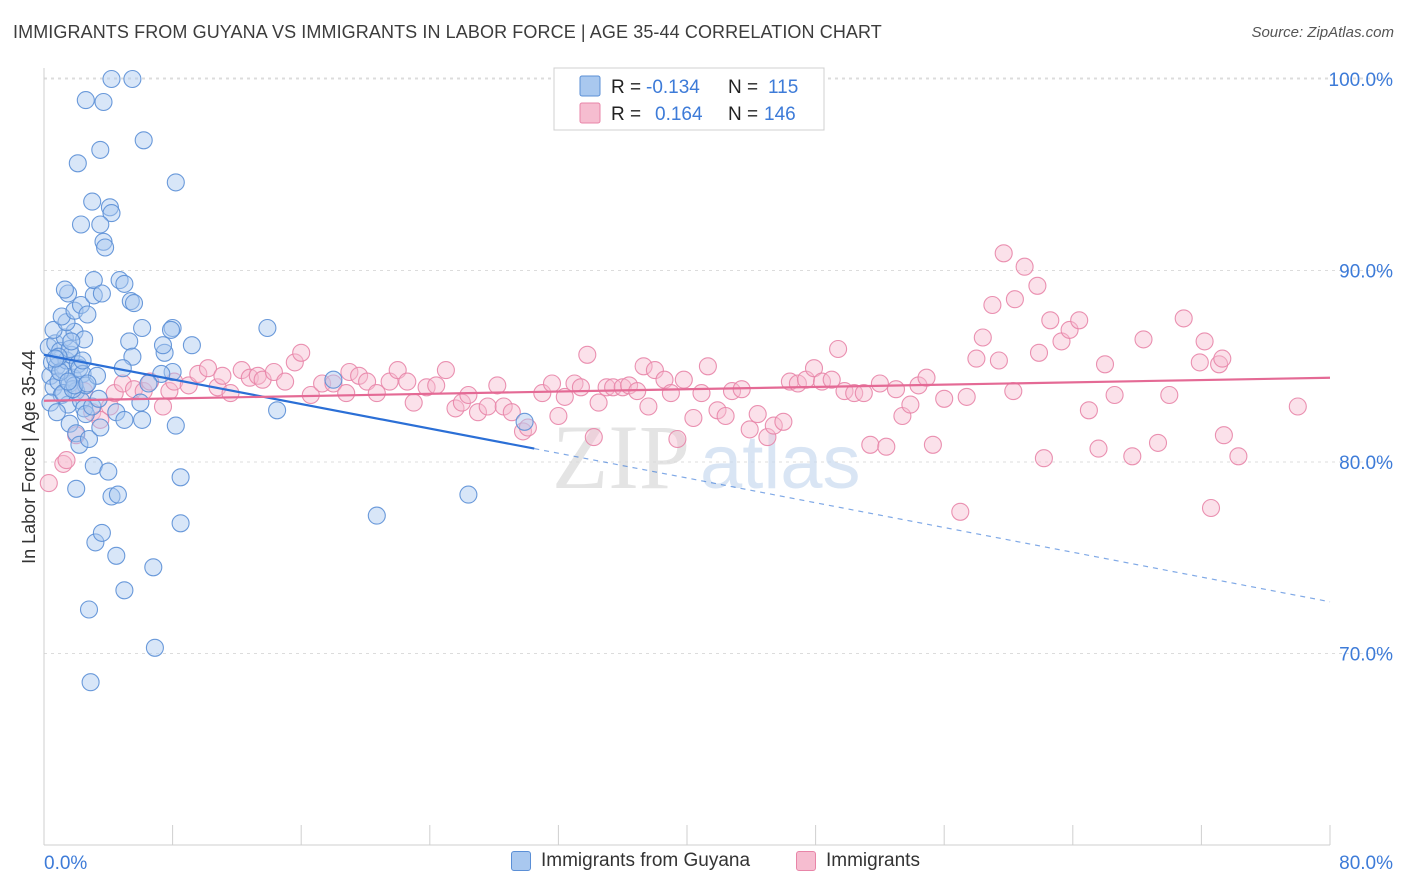  I want to click on legend-r-value-1: -0.134, so click(673, 87).